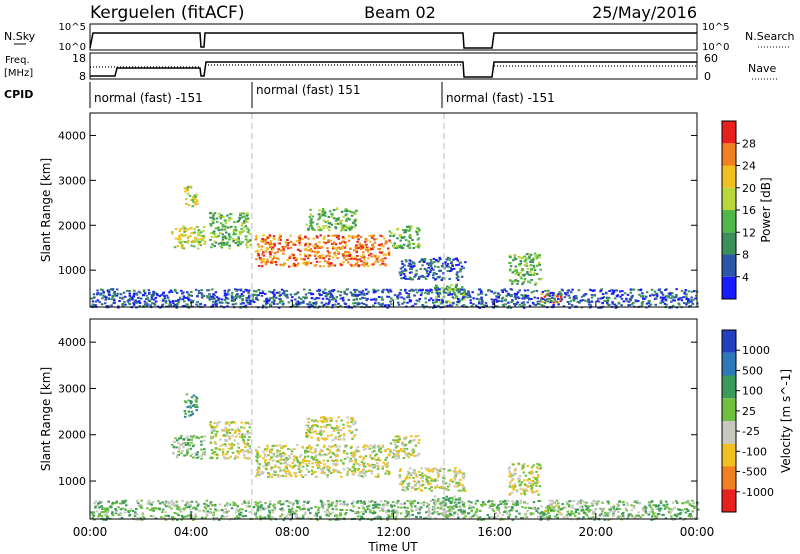  Describe the element at coordinates (500, 98) in the screenshot. I see `cpid-segment-3: normal (fast) -151` at that location.